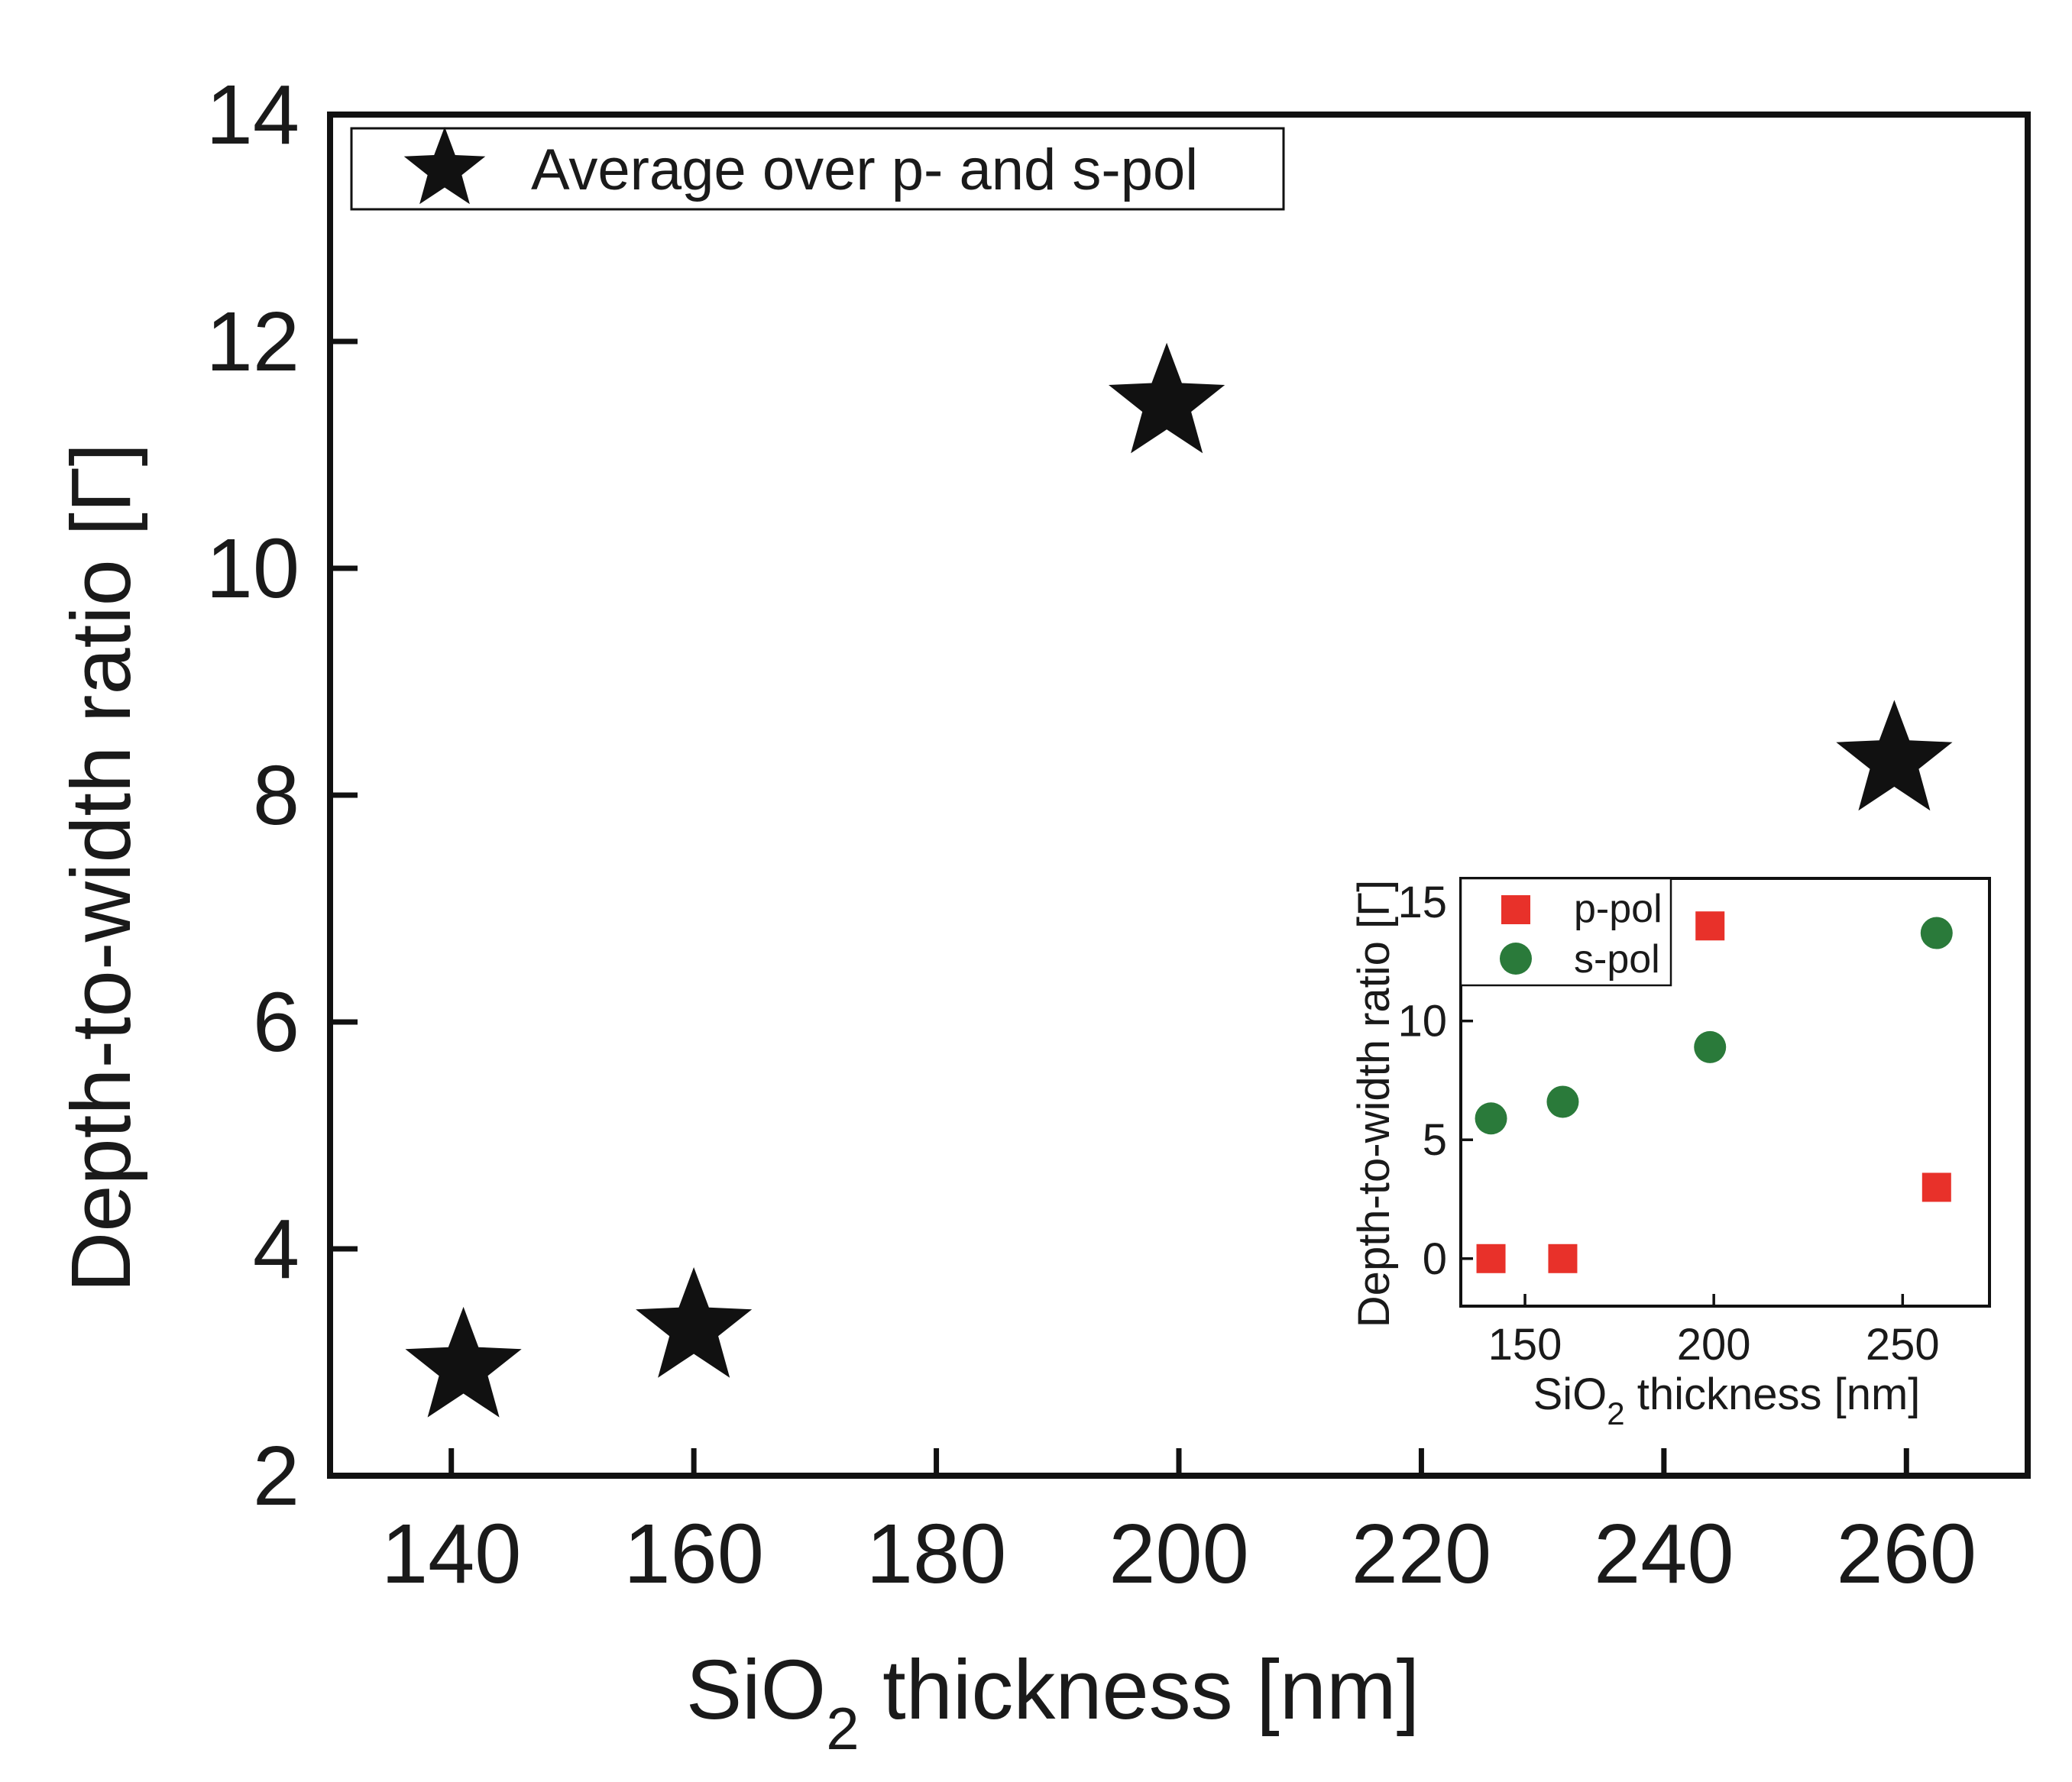 Image resolution: width=2072 pixels, height=1782 pixels. Describe the element at coordinates (451, 1554) in the screenshot. I see `main-x-tick-label: 140` at that location.